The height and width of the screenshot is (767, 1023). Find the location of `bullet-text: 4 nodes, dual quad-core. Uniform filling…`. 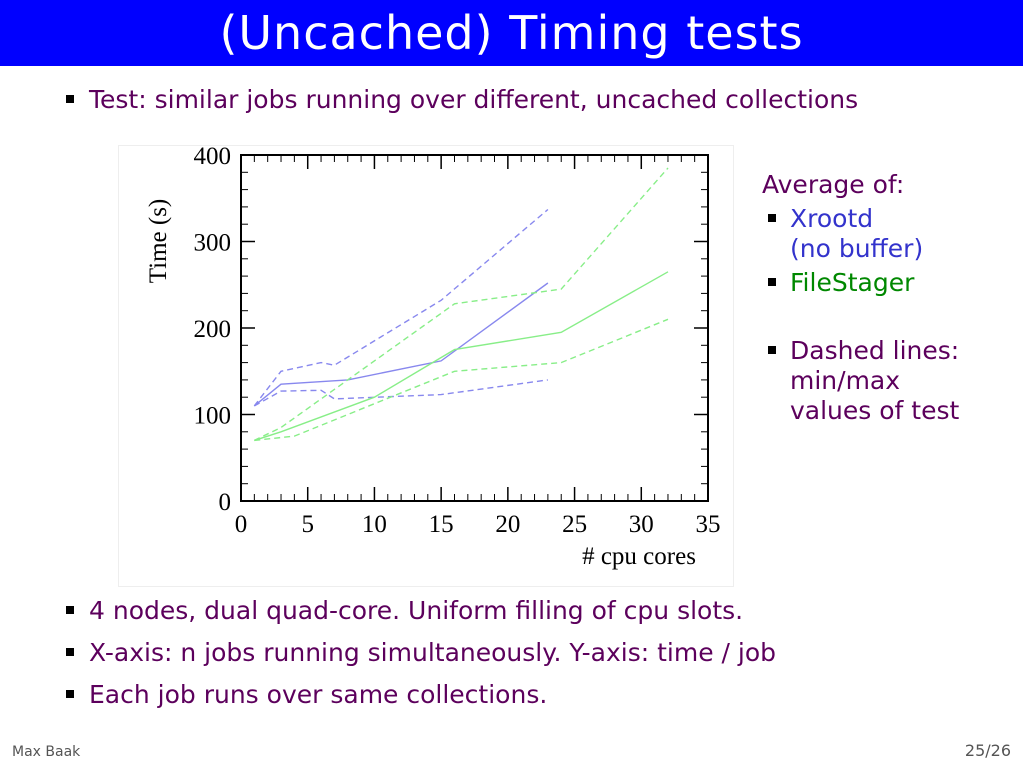

bullet-text: 4 nodes, dual quad-core. Uniform filling… is located at coordinates (416, 610).